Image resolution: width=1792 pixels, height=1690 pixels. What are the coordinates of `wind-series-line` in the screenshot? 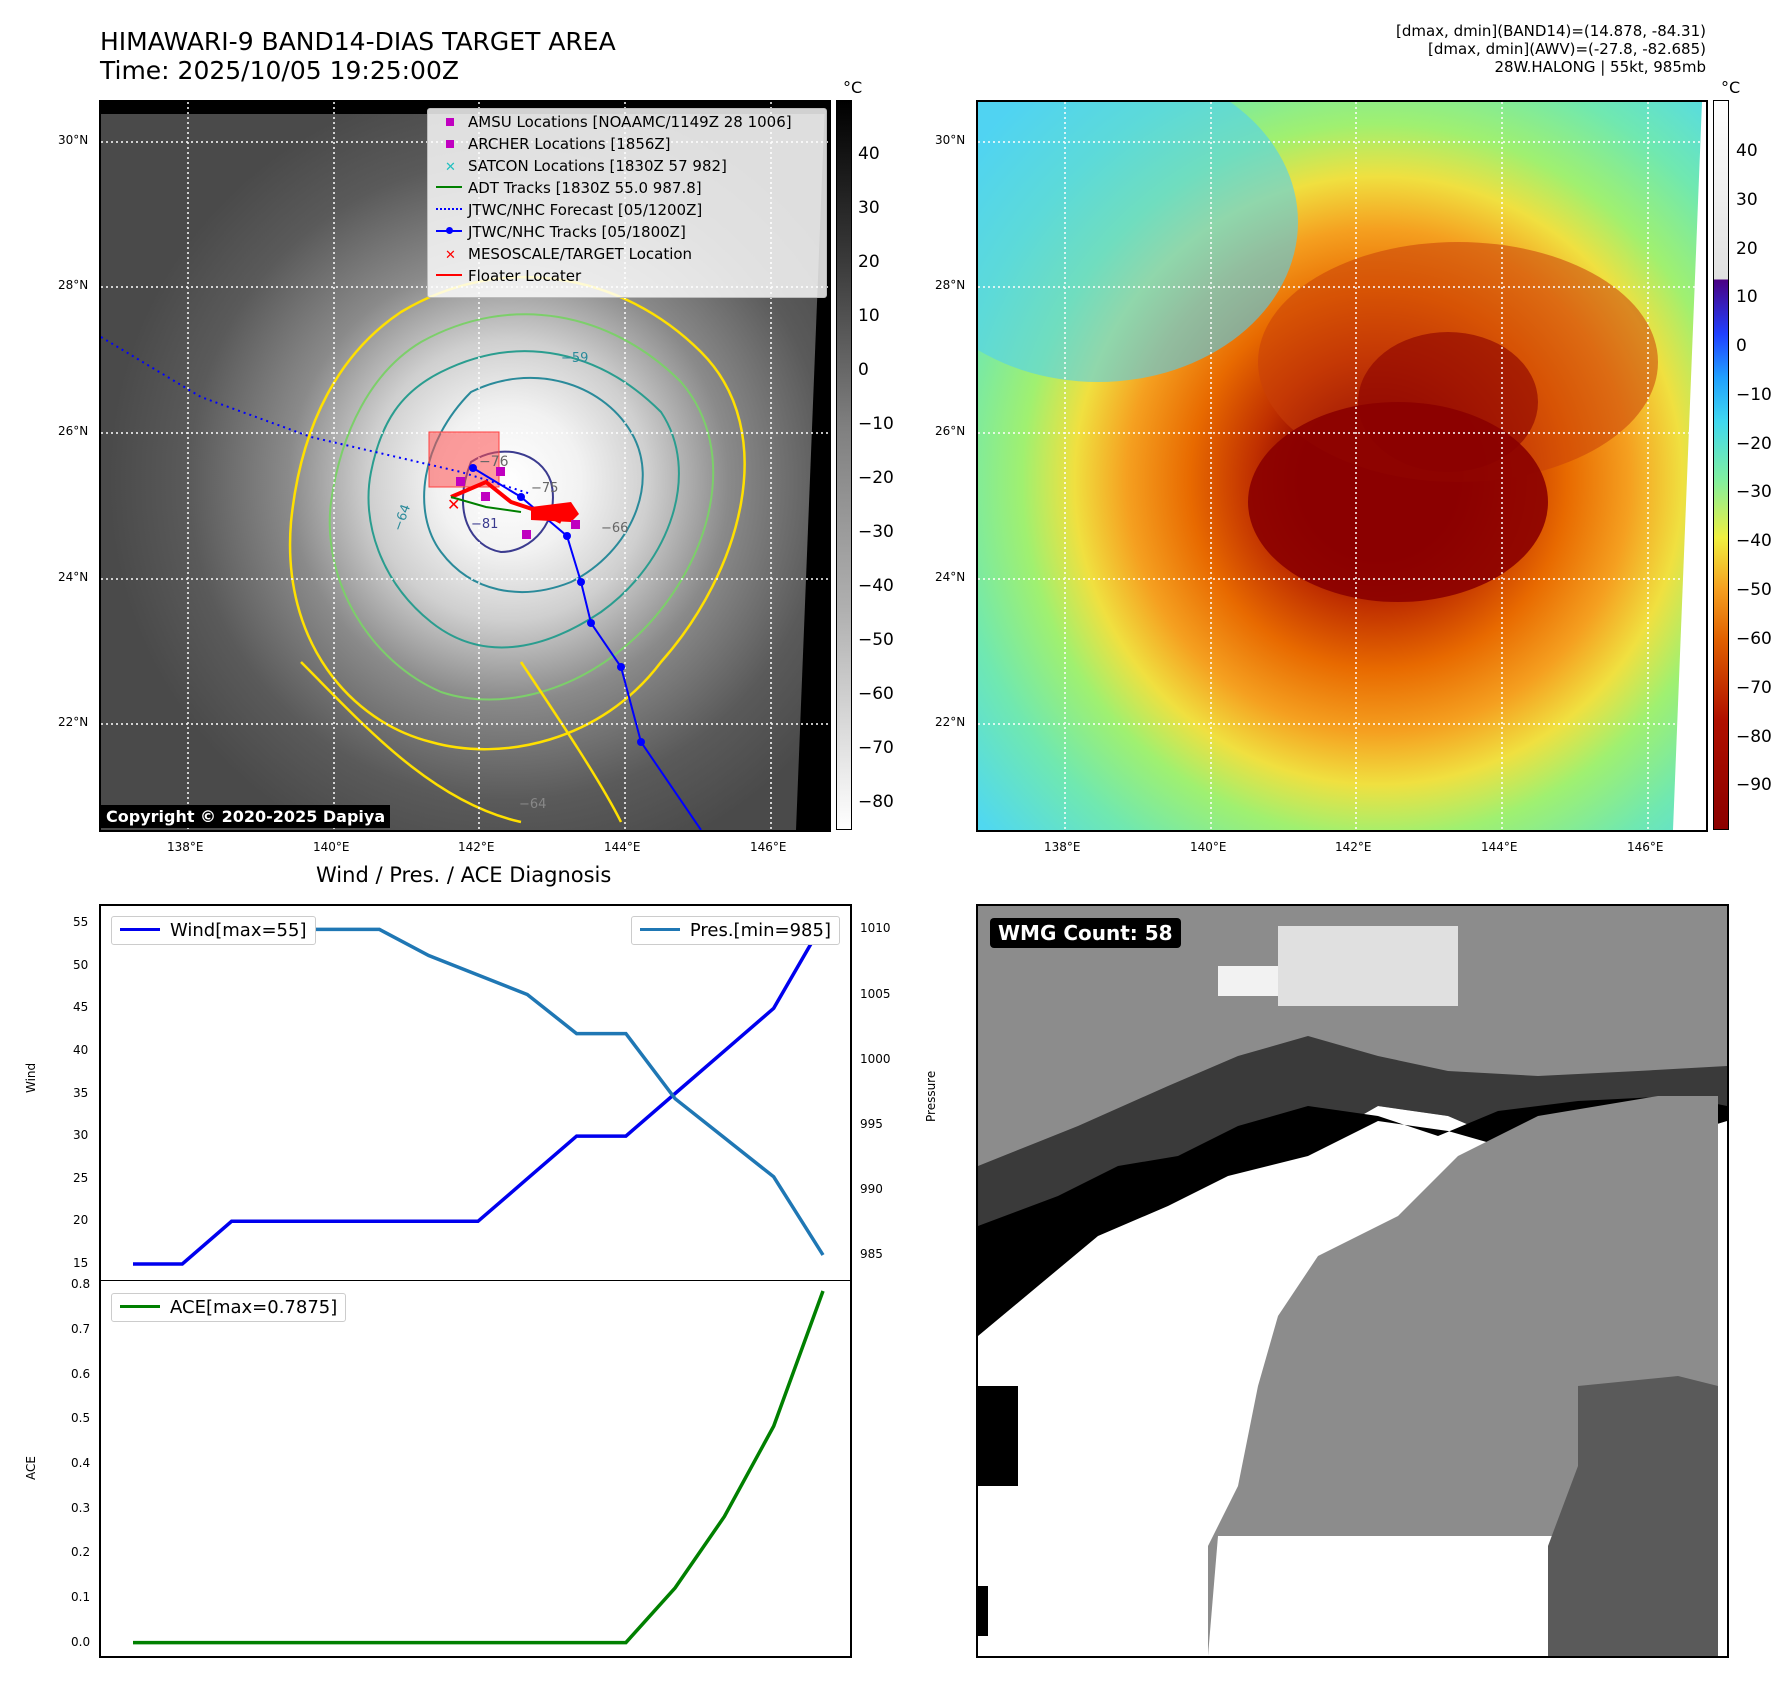 It's located at (479, 1094).